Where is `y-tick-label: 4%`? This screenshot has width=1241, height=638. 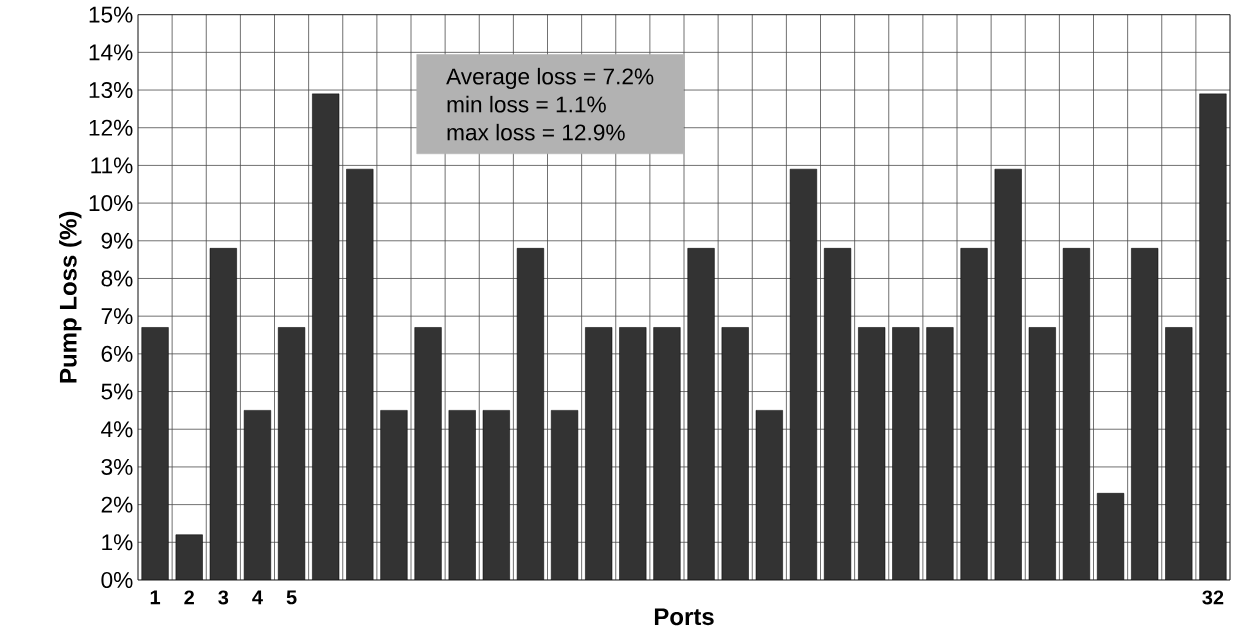
y-tick-label: 4% is located at coordinates (117, 429).